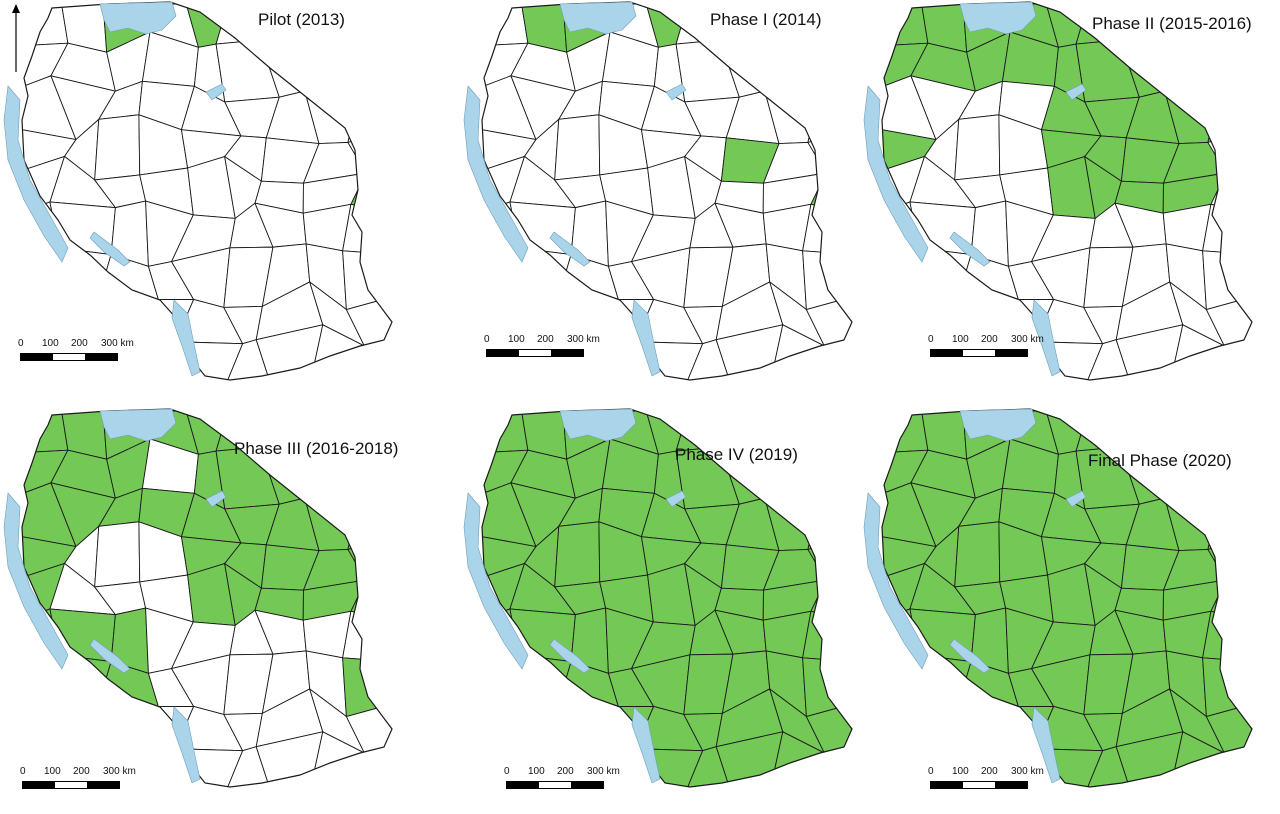 Image resolution: width=1280 pixels, height=814 pixels. Describe the element at coordinates (16, 38) in the screenshot. I see `north-arrow-icon` at that location.